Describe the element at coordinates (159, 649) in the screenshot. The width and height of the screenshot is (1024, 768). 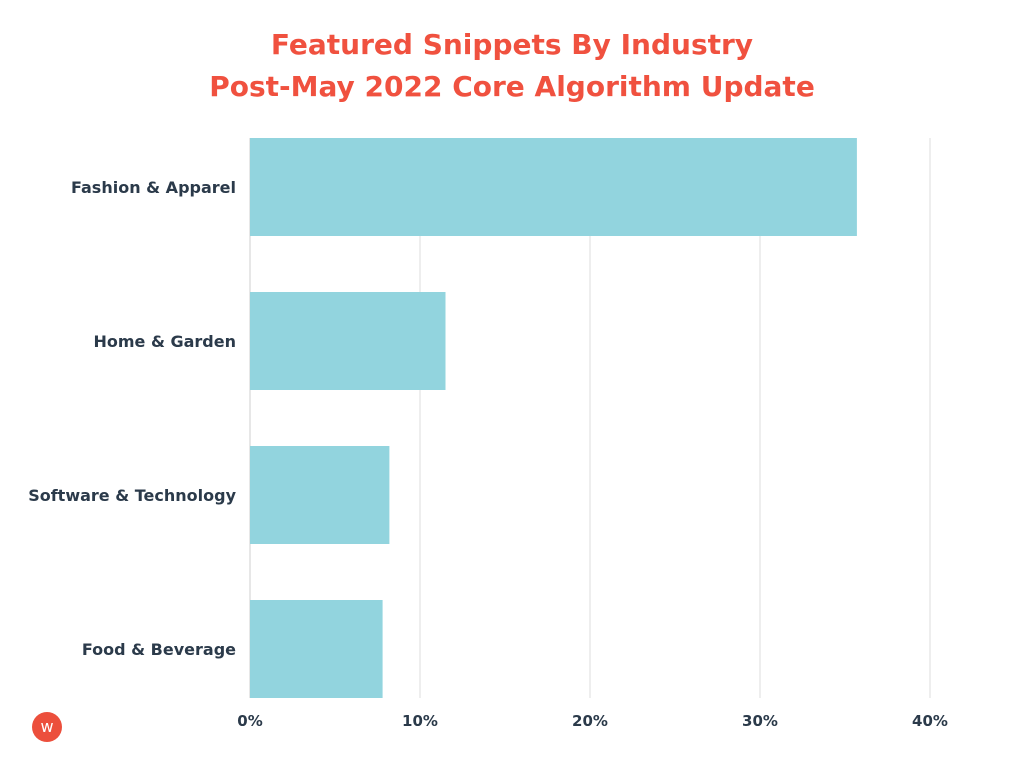
I see `category-label: Food & Beverage` at that location.